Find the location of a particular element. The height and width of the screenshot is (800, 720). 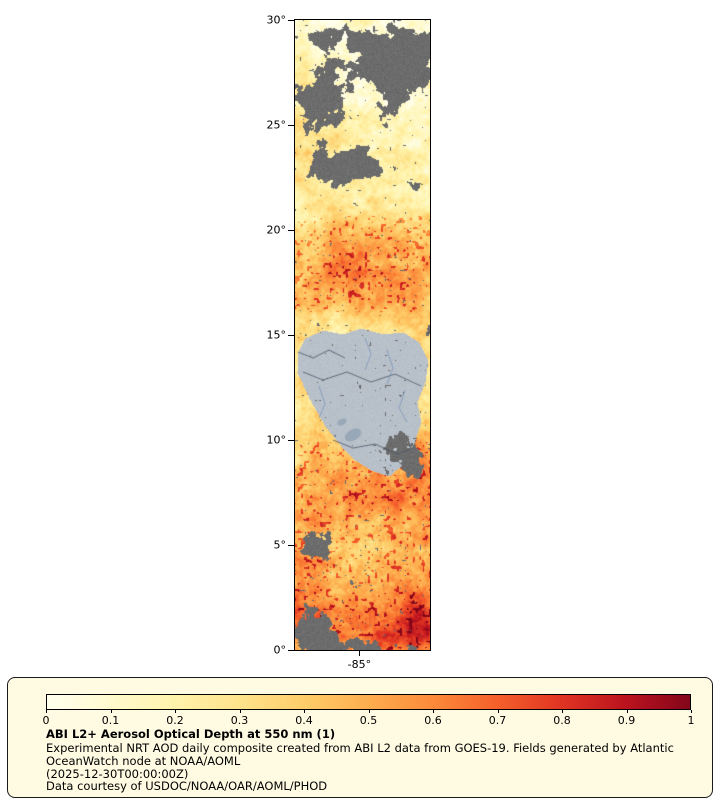

colorbar-tick-label: 0.9 is located at coordinates (626, 720).